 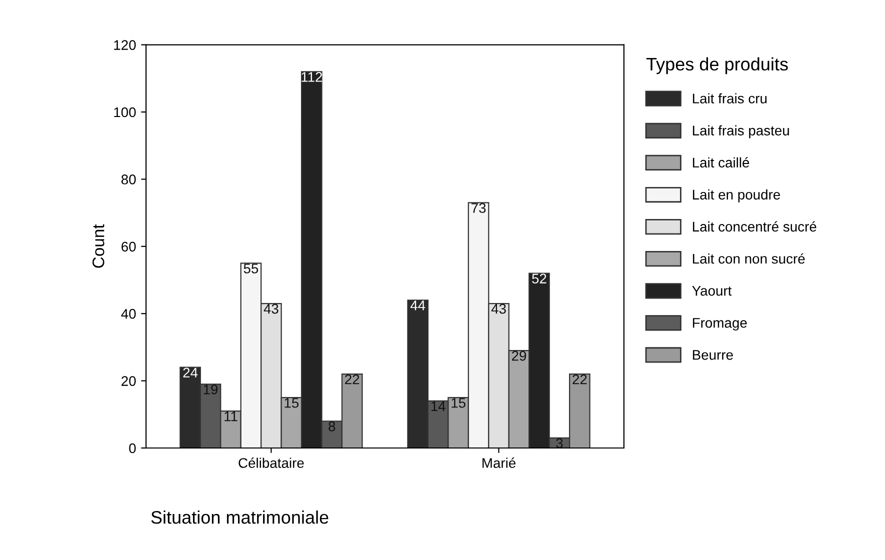 I want to click on data-label: 8, so click(x=332, y=426).